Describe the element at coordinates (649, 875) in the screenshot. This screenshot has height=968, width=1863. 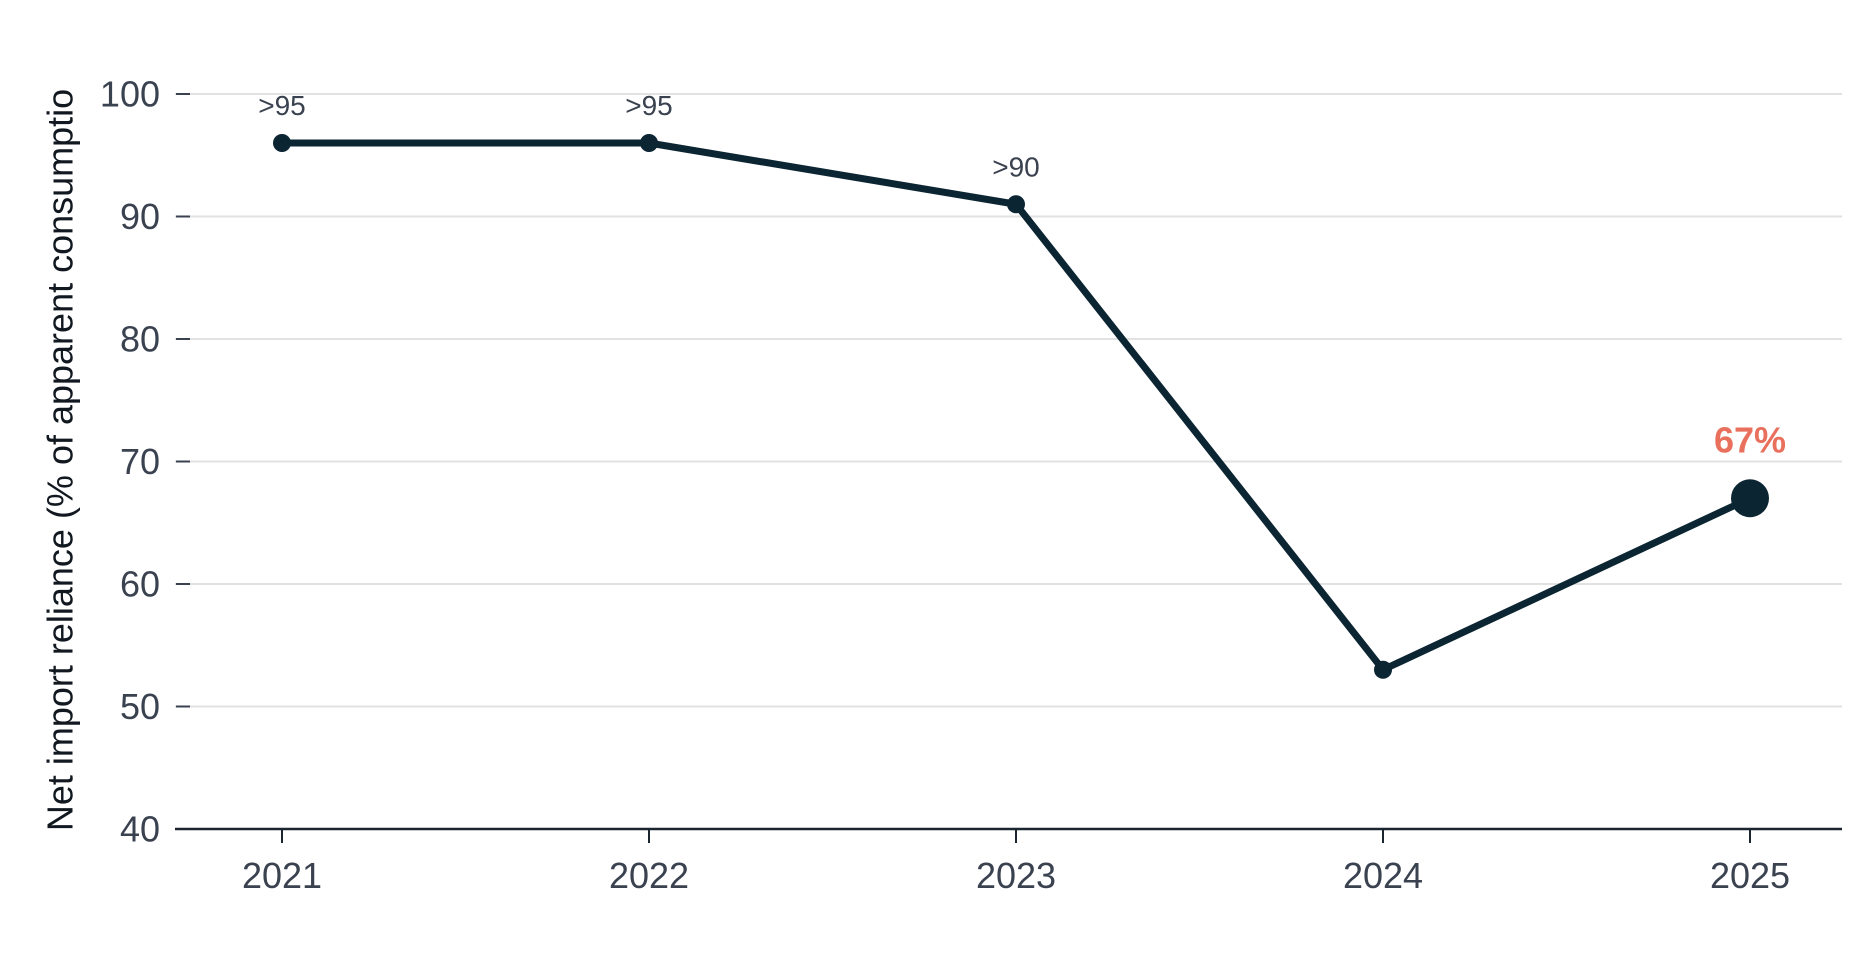
I see `x-tick-label: 2022` at that location.